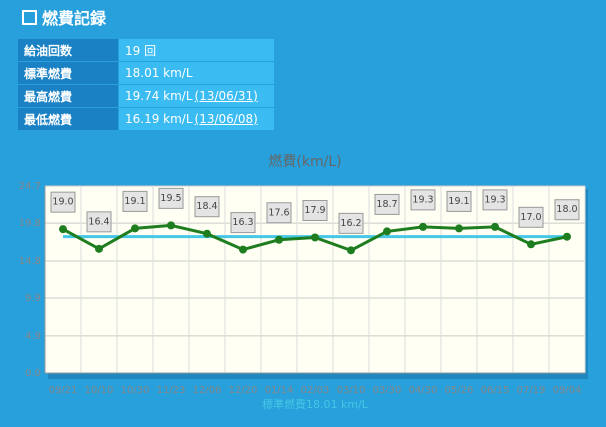  What do you see at coordinates (226, 96) in the screenshot?
I see `date-link: (13/06/31)` at bounding box center [226, 96].